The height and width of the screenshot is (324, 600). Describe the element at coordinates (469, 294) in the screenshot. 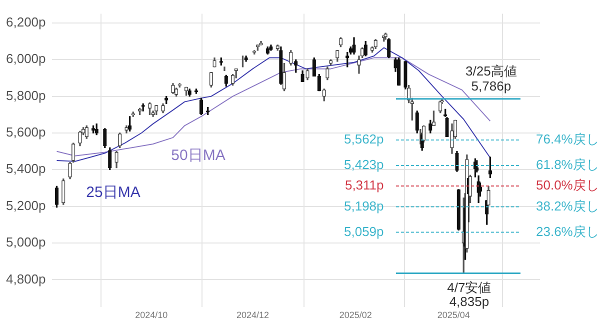

I see `ref-line-label: 4/7安値 4,835p` at that location.